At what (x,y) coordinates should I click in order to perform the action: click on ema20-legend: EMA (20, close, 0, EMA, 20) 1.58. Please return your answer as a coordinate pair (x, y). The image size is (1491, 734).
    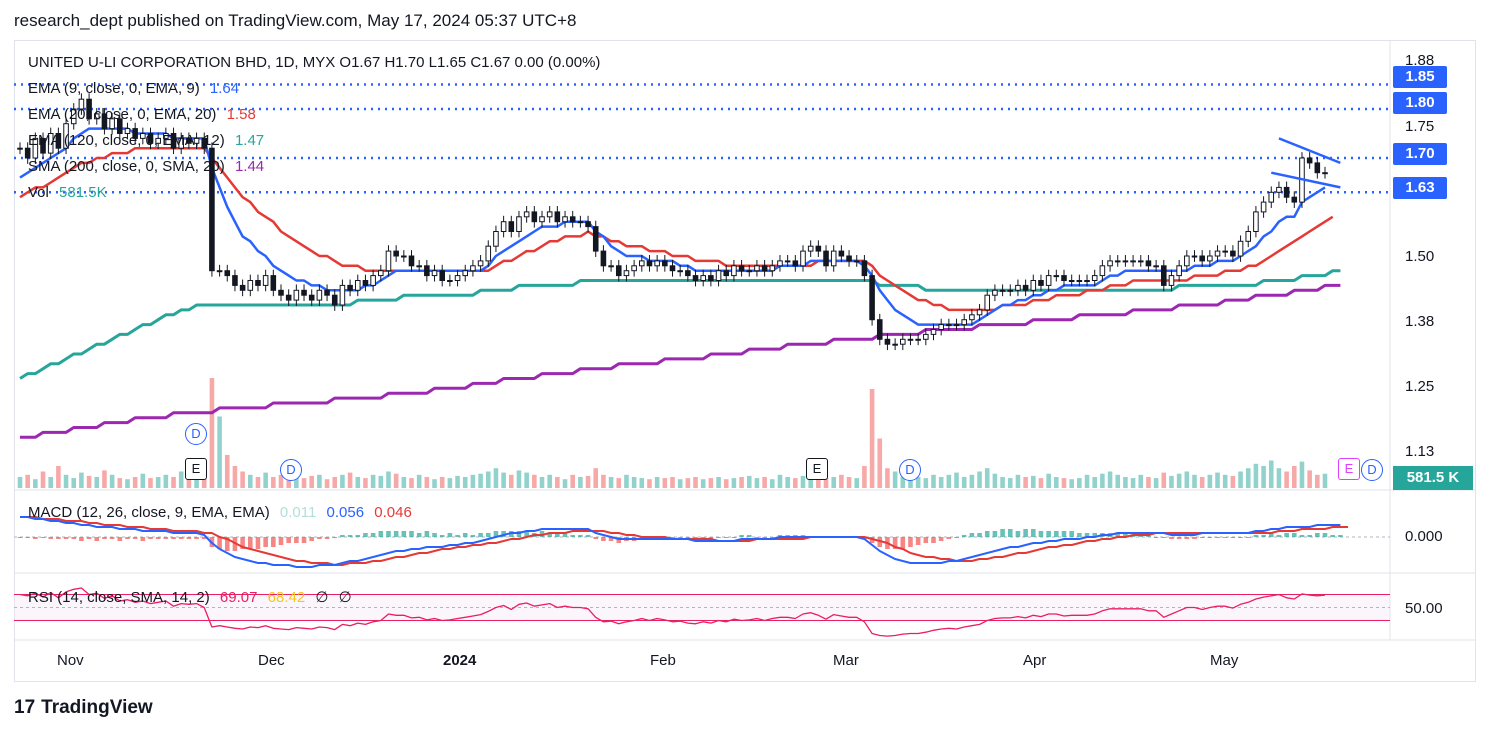
    Looking at the image, I should click on (142, 114).